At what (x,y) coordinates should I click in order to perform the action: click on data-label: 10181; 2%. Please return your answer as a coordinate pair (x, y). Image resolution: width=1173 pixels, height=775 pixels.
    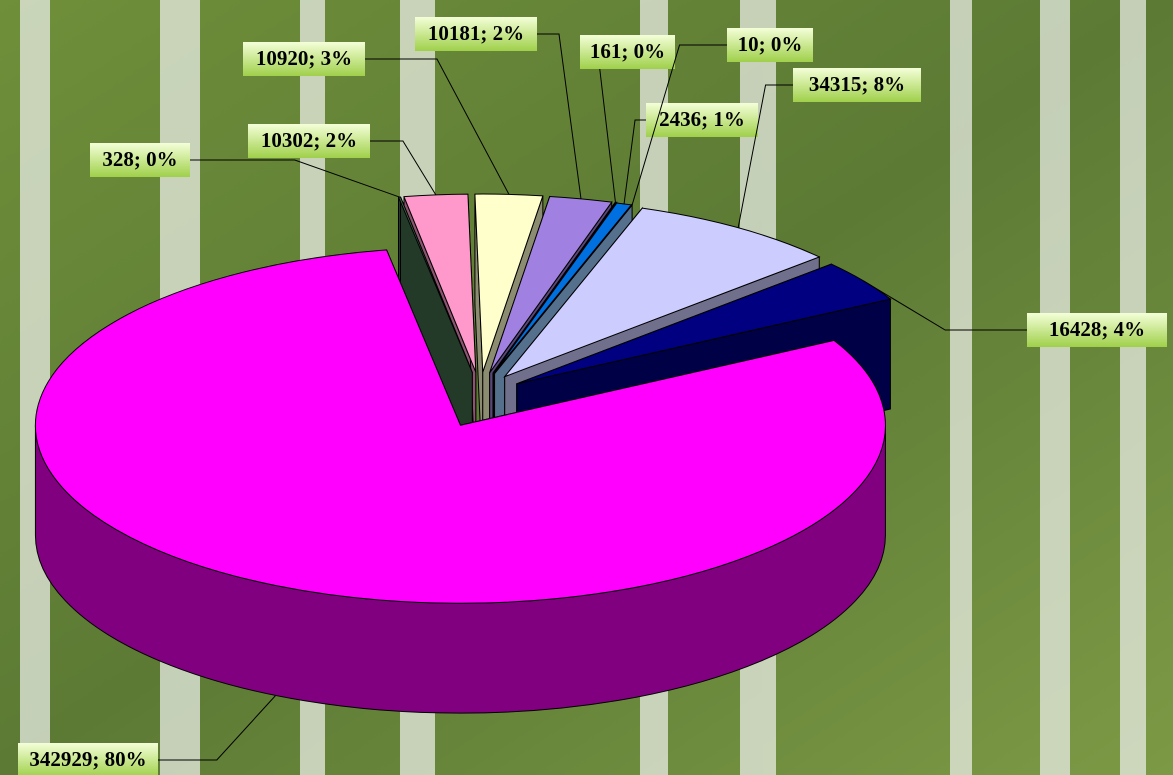
    Looking at the image, I should click on (476, 33).